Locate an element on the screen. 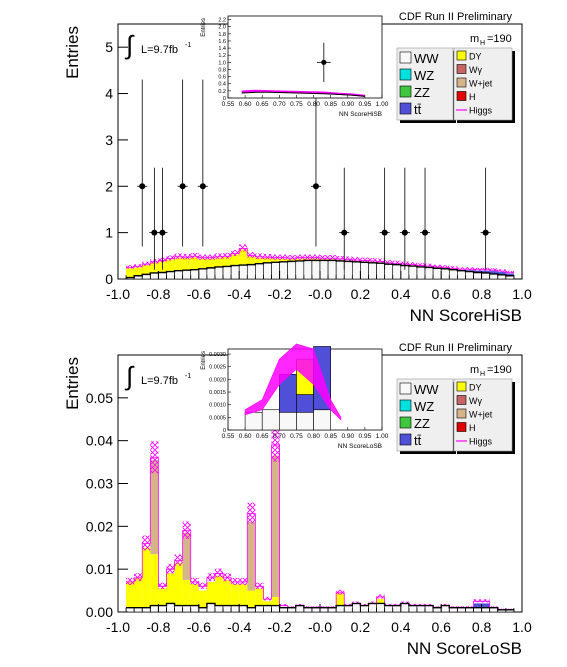  x-tick-label-4: -0.2 is located at coordinates (280, 627).